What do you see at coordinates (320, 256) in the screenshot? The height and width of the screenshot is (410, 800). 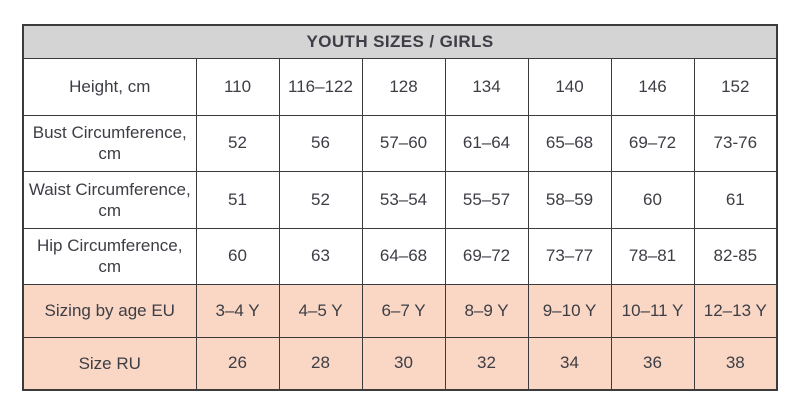 I see `hip-value: 63` at bounding box center [320, 256].